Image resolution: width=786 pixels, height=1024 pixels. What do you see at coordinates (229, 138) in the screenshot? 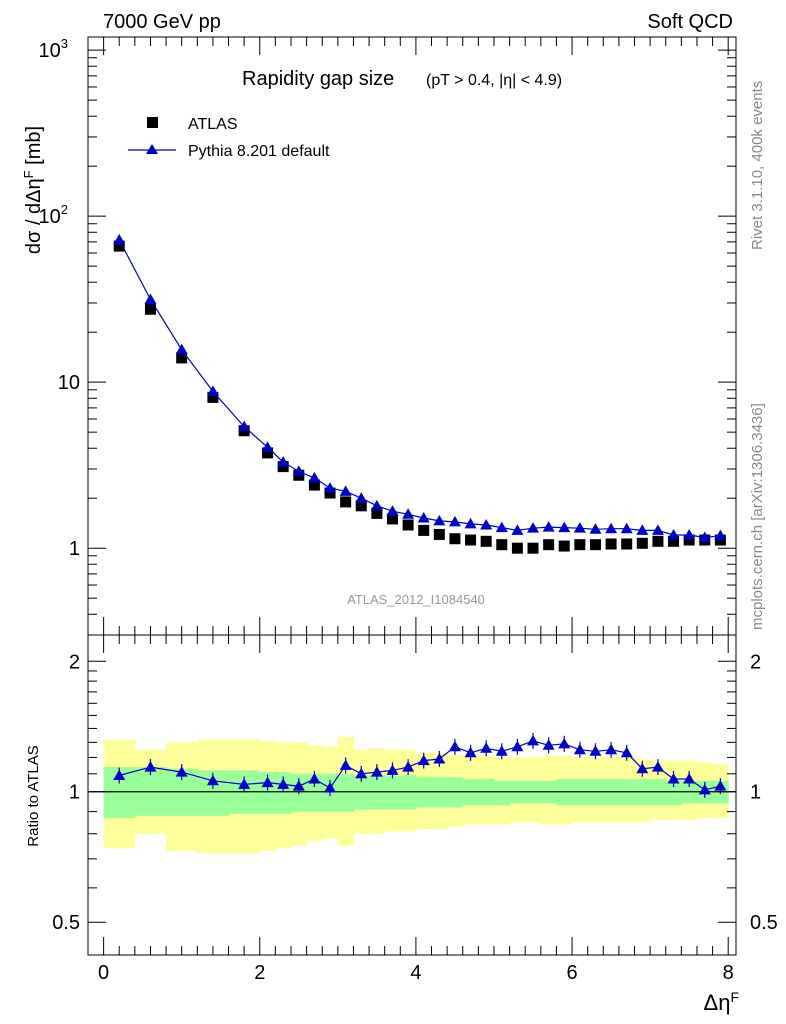
I see `legend: ATLAS Pythia 8.201 default` at bounding box center [229, 138].